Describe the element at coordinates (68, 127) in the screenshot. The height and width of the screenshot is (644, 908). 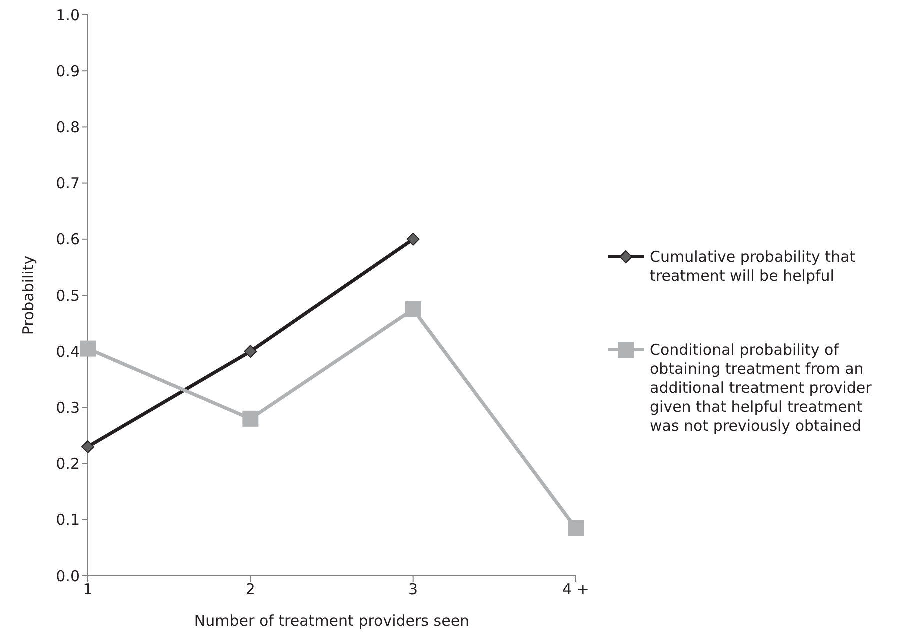
I see `y-tick-label: 0.8` at that location.